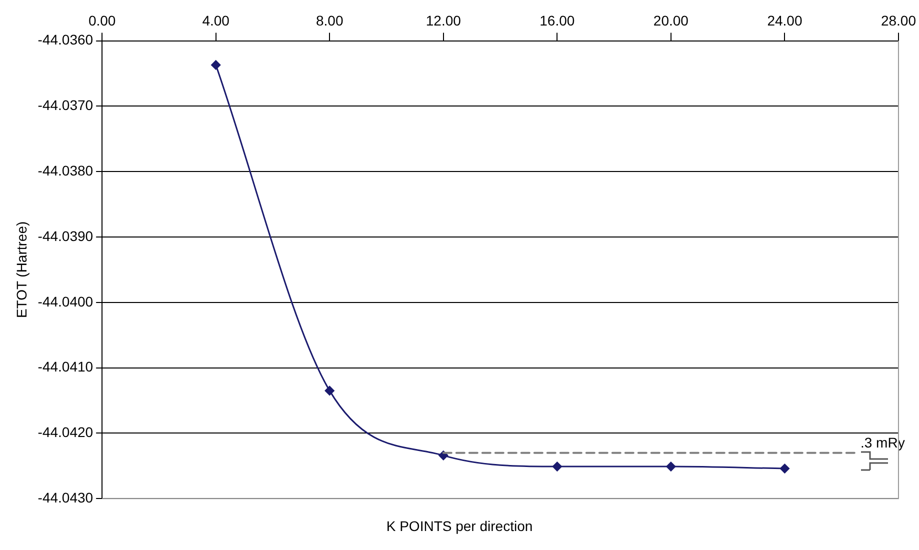  Describe the element at coordinates (66, 301) in the screenshot. I see `y-tick-label: -44.0400` at that location.